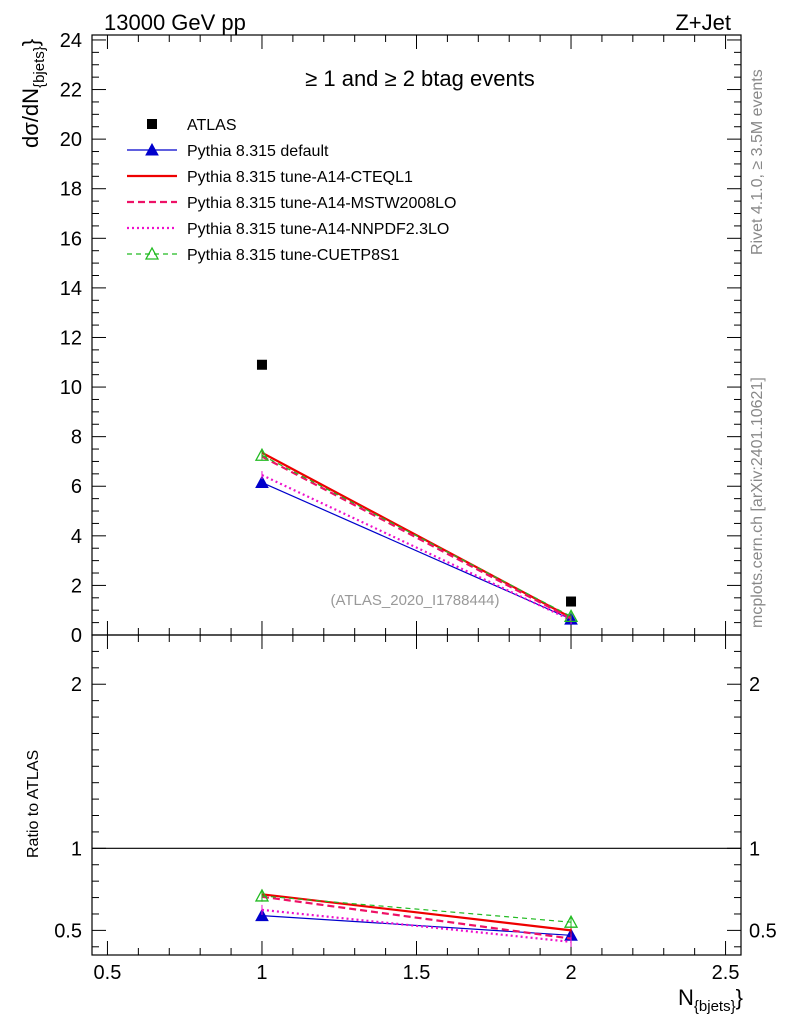 The width and height of the screenshot is (786, 1024). Describe the element at coordinates (76, 487) in the screenshot. I see `y-tick-label: 6` at that location.